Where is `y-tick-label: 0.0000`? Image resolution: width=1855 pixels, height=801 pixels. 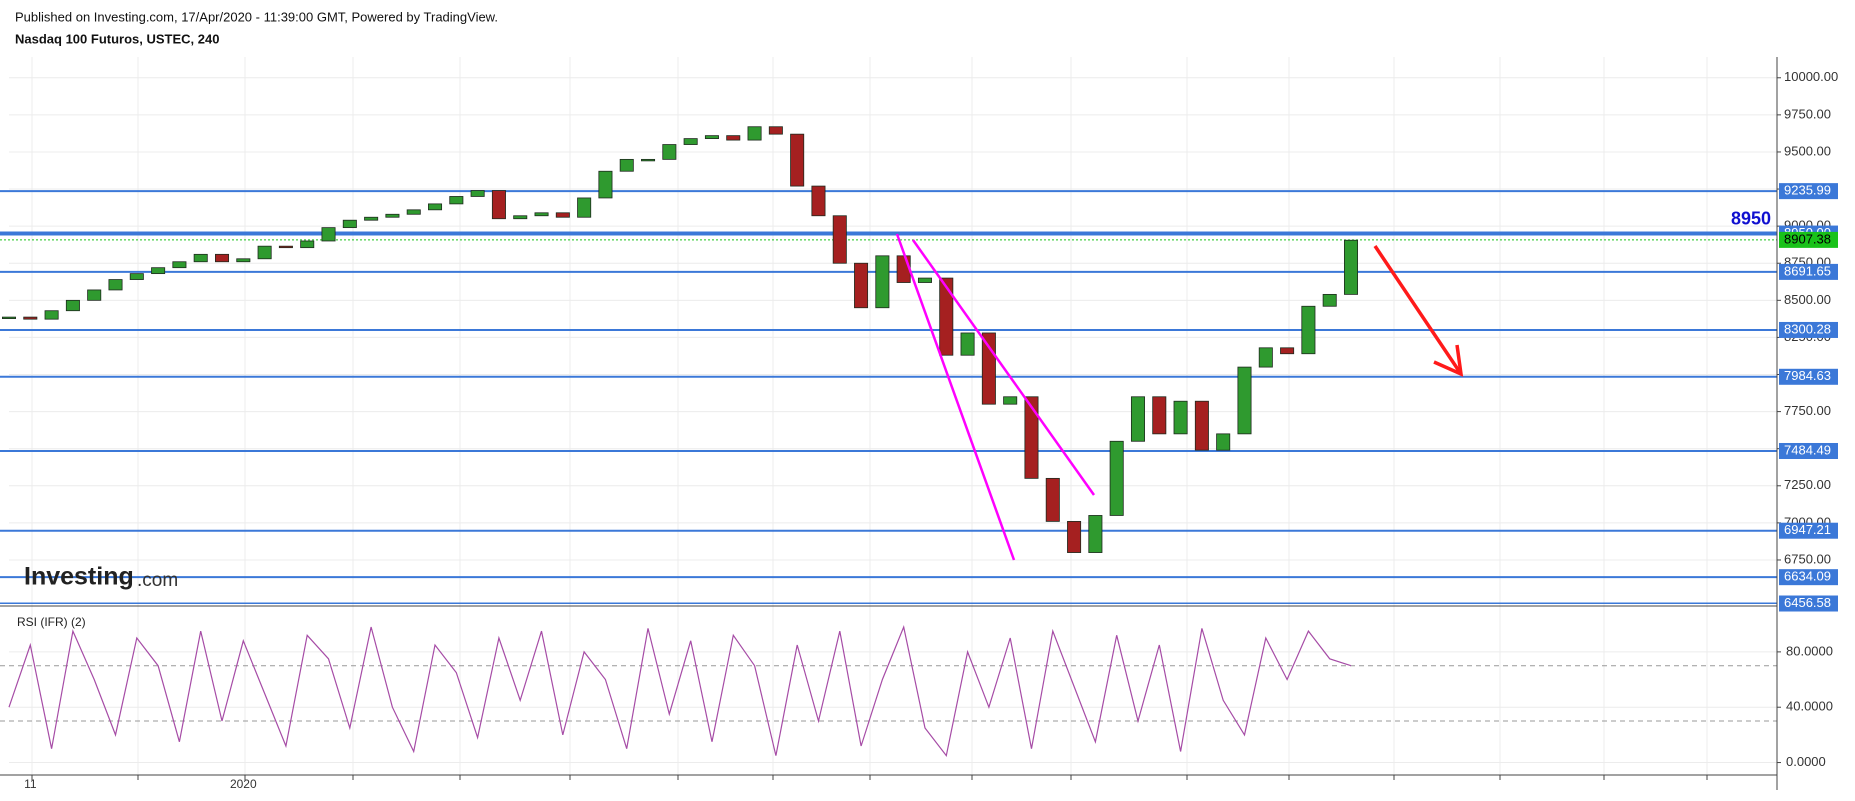 y-tick-label: 0.0000 is located at coordinates (1806, 761).